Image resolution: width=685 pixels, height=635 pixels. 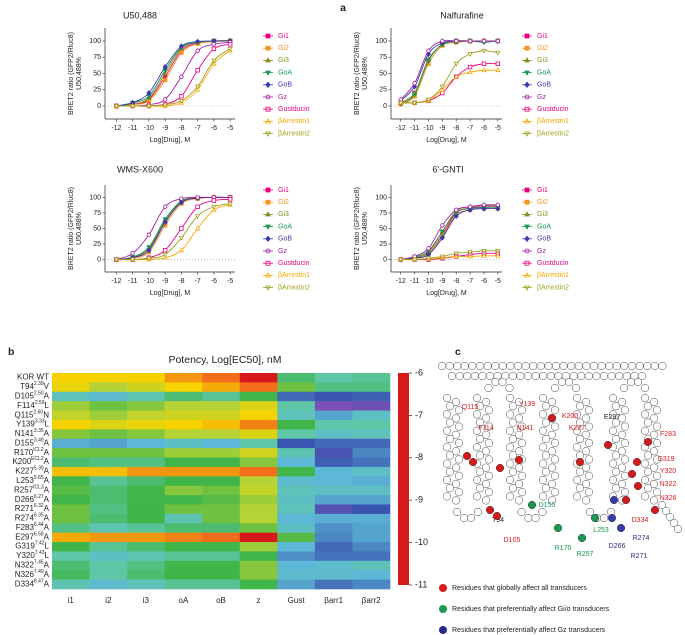 What do you see at coordinates (97, 244) in the screenshot?
I see `y-tick-label: 25` at bounding box center [97, 244].